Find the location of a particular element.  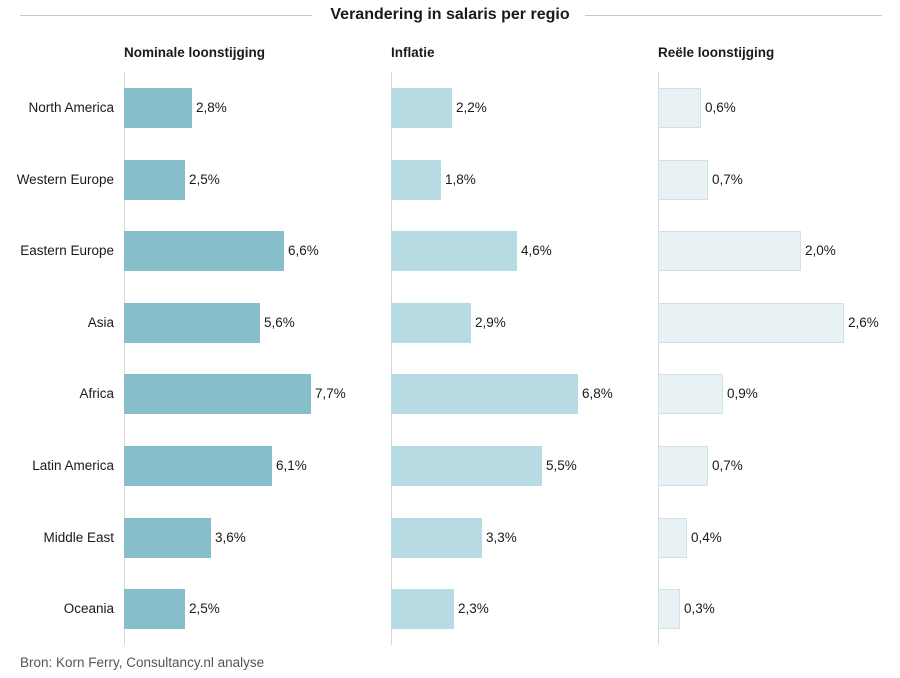

panel-title: Reële loonstijging is located at coordinates (716, 52).